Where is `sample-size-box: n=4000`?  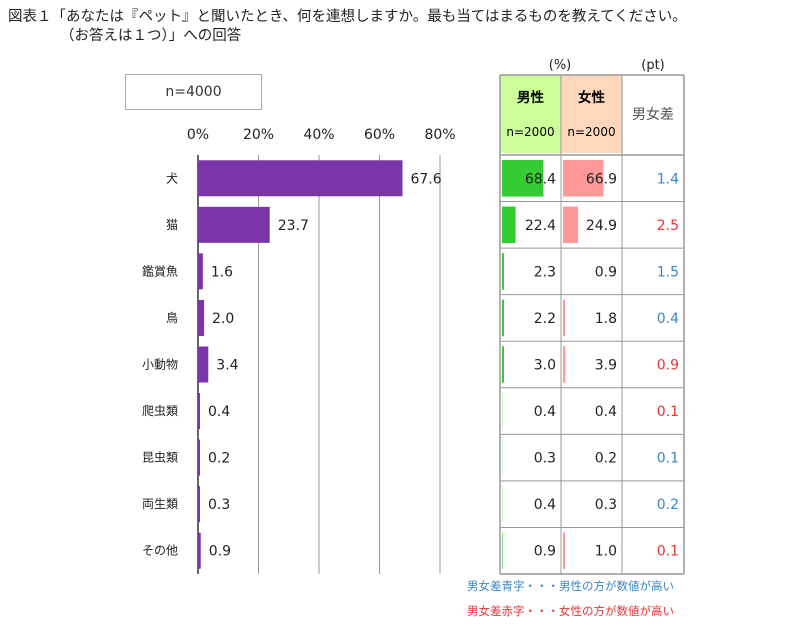
sample-size-box: n=4000 is located at coordinates (193, 92).